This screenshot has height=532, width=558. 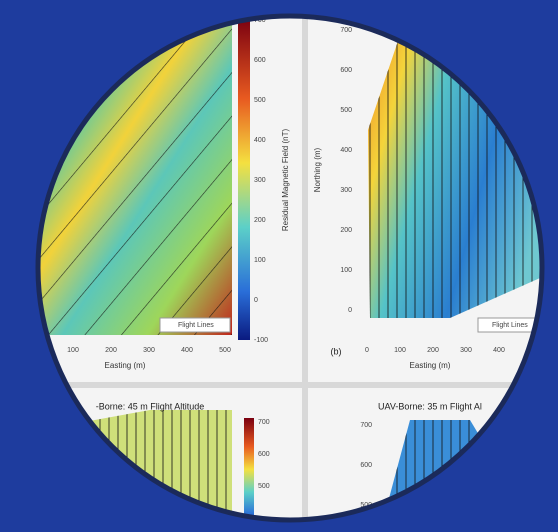 I want to click on panel-tag: (b), so click(x=336, y=351).